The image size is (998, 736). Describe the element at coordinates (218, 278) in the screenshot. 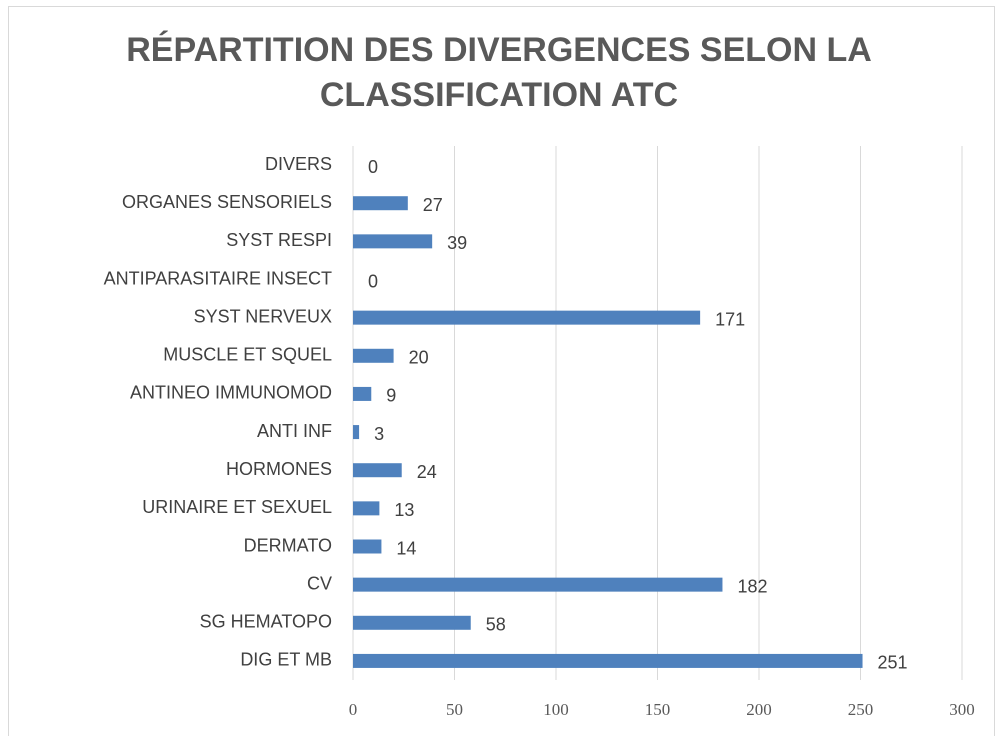

I see `y-tick-label: ANTIPARASITAIRE INSECT` at that location.